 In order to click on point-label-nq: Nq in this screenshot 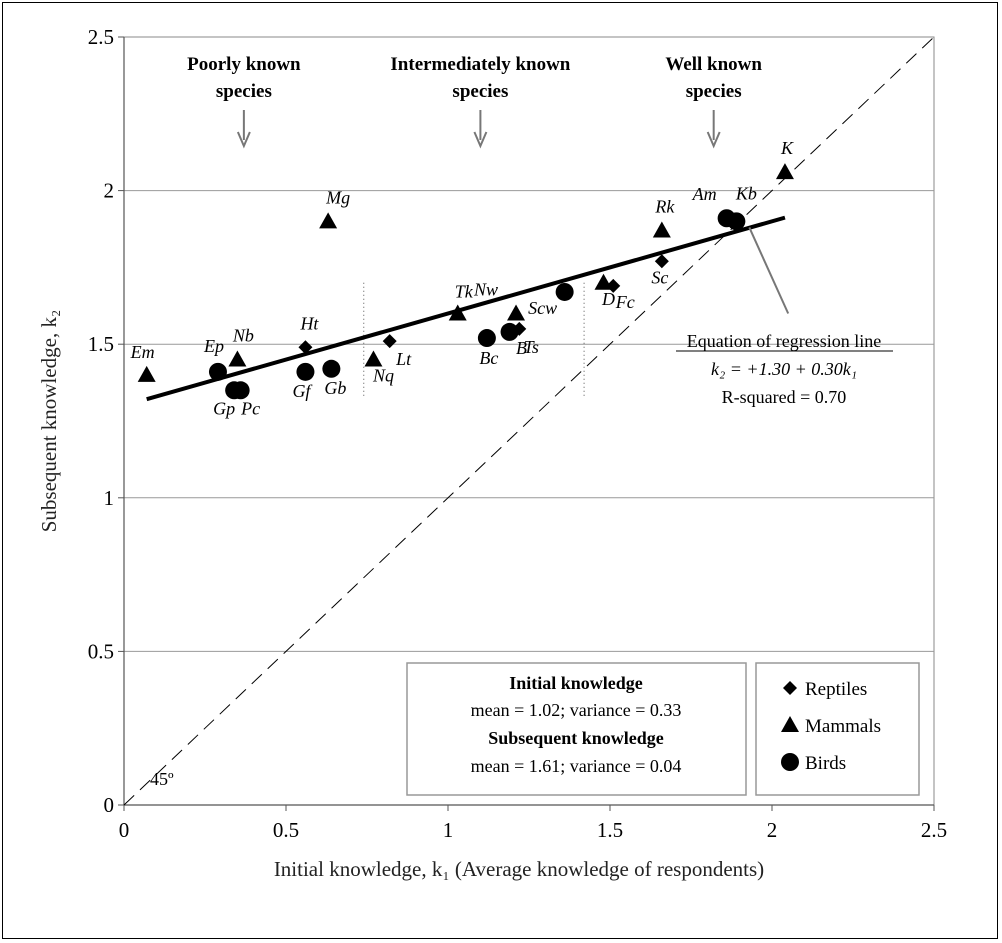, I will do `click(383, 376)`.